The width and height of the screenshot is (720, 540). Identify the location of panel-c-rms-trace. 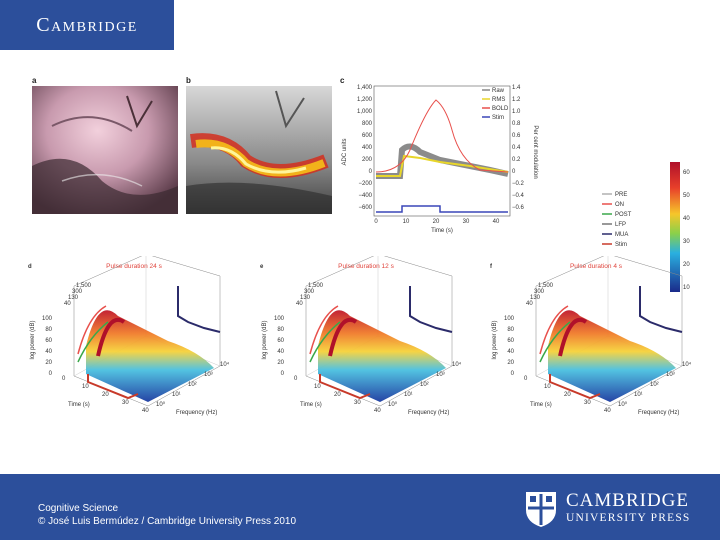
(442, 165).